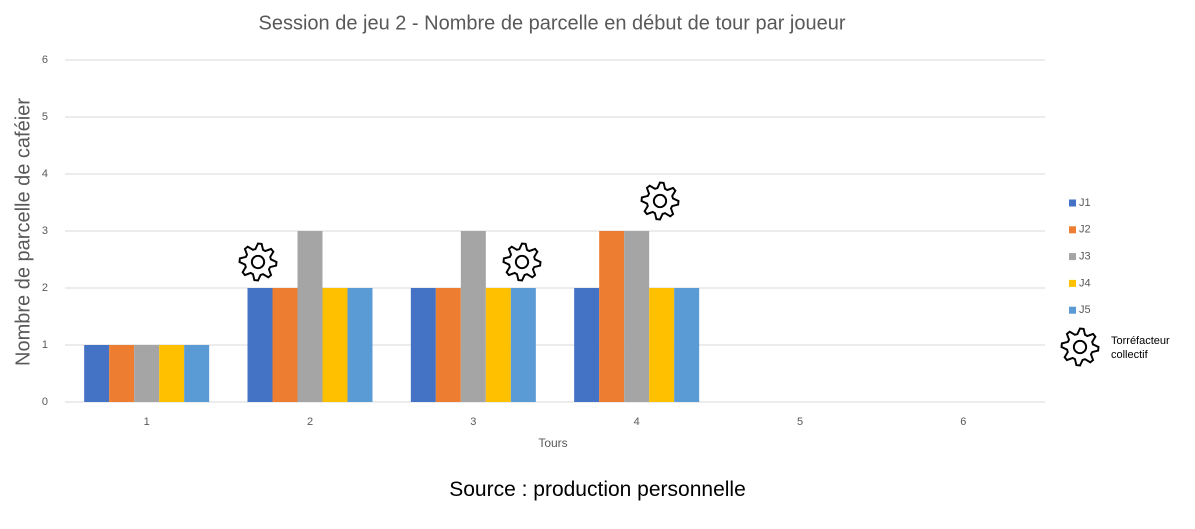  Describe the element at coordinates (45, 117) in the screenshot. I see `y-tick-label: 5` at that location.